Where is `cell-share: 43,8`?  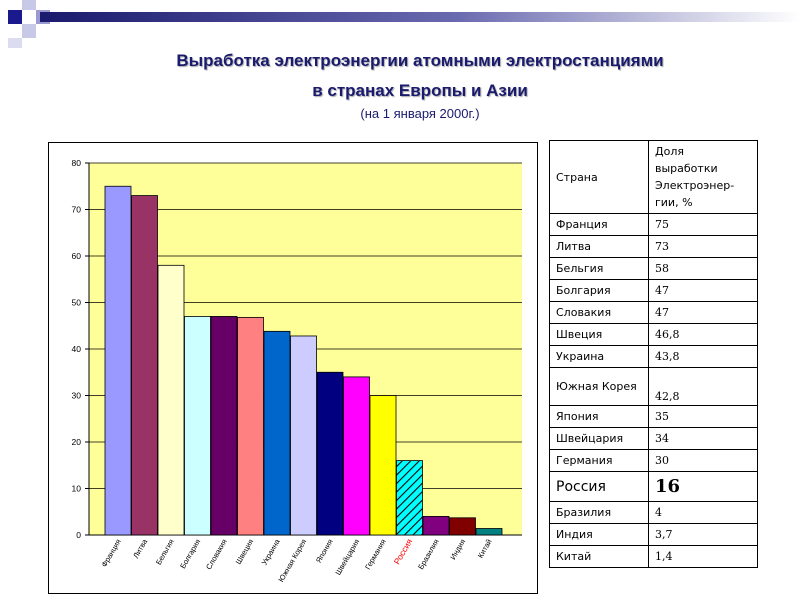
cell-share: 43,8 is located at coordinates (703, 356).